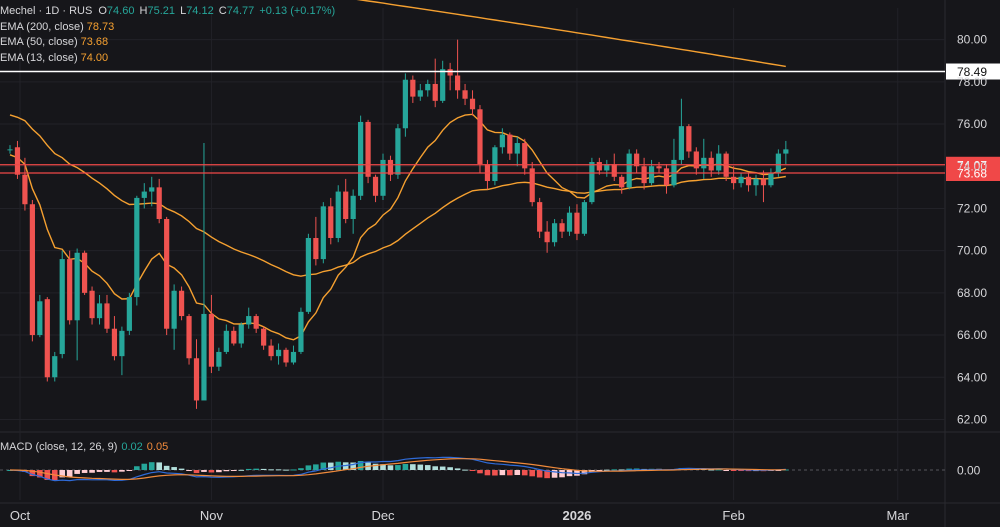 This screenshot has width=1000, height=527. Describe the element at coordinates (167, 59) in the screenshot. I see `ema13-legend: EMA (13, close) 74.00` at that location.